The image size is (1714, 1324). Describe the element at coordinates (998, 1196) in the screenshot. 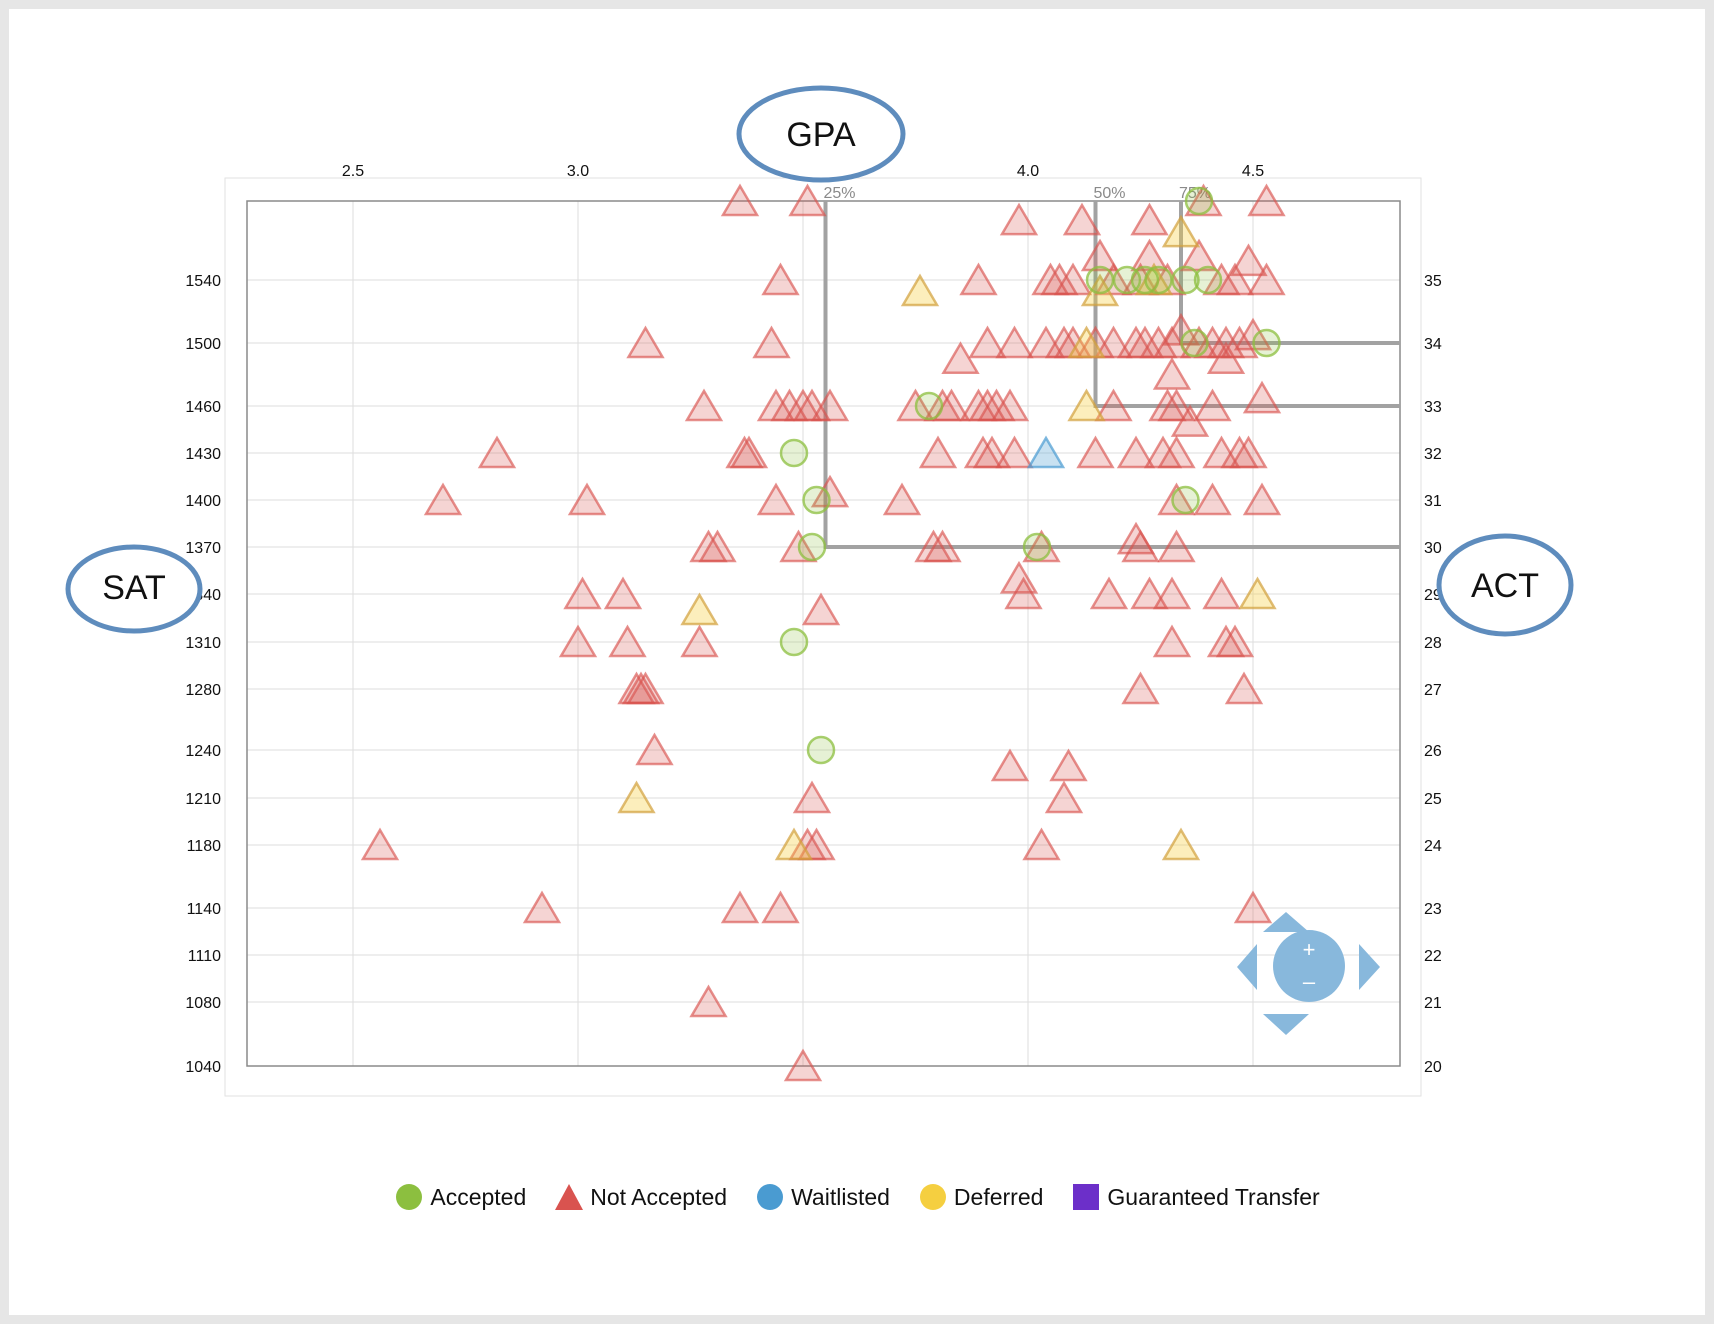

I see `legend-label: Deferred` at that location.